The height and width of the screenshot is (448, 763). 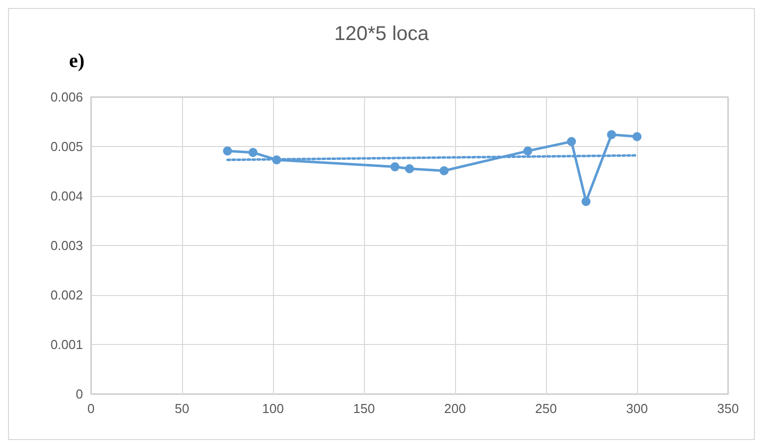 I want to click on x-tick-label: 250, so click(x=546, y=408).